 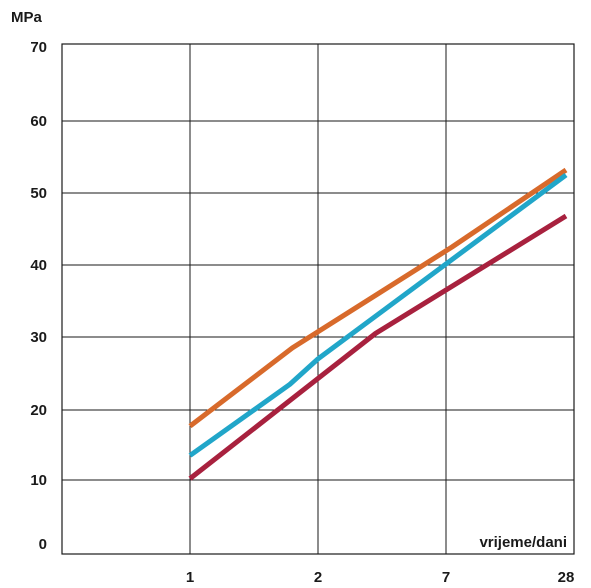 I want to click on x-tick-label: 7, so click(x=446, y=577).